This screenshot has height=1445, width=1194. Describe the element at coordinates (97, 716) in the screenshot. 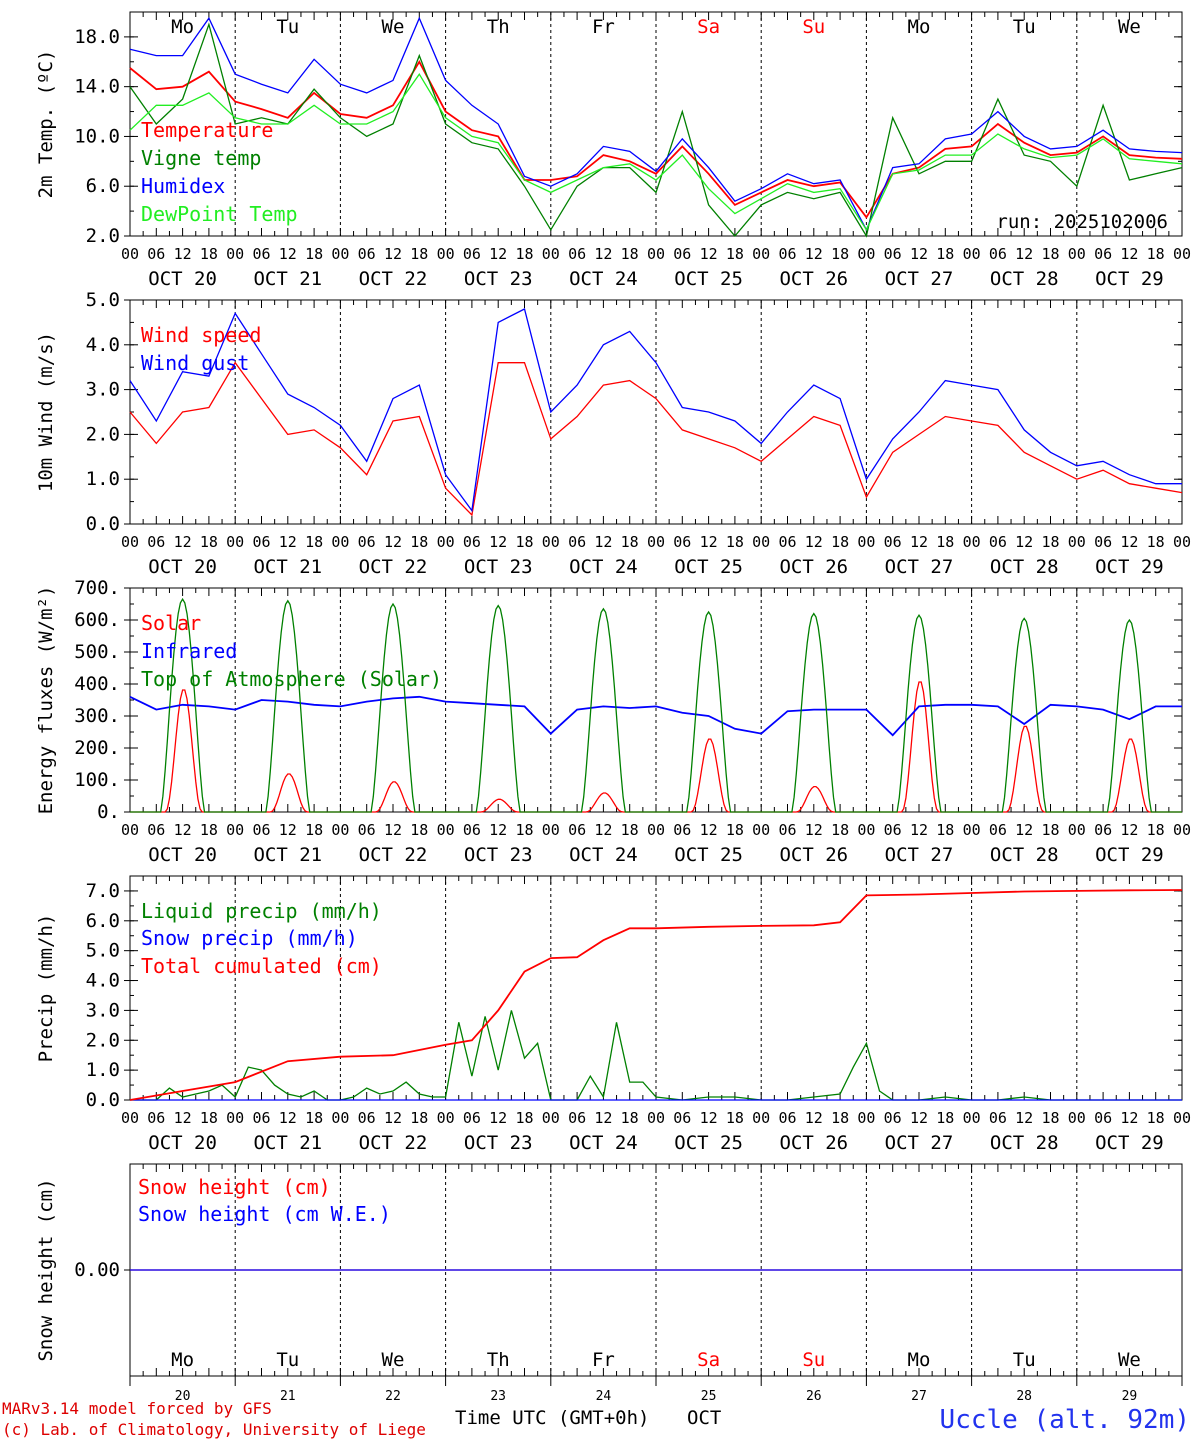

I see `y-tick-label: 300.` at that location.